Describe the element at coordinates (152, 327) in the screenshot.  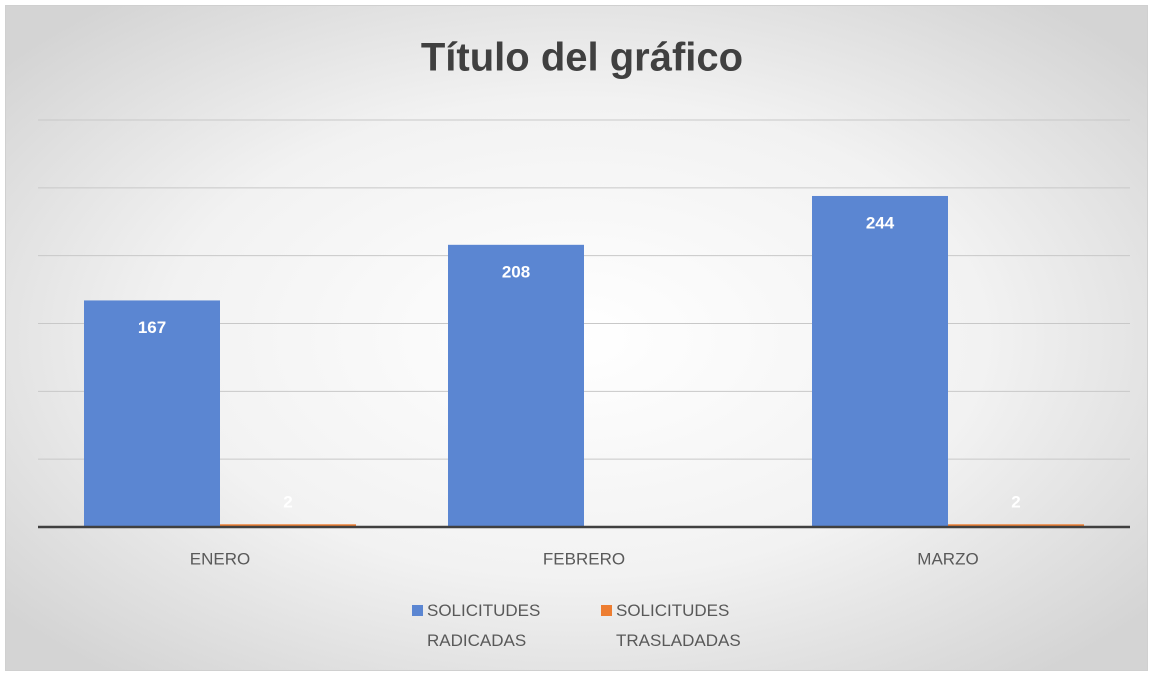
I see `data-label: 167` at that location.